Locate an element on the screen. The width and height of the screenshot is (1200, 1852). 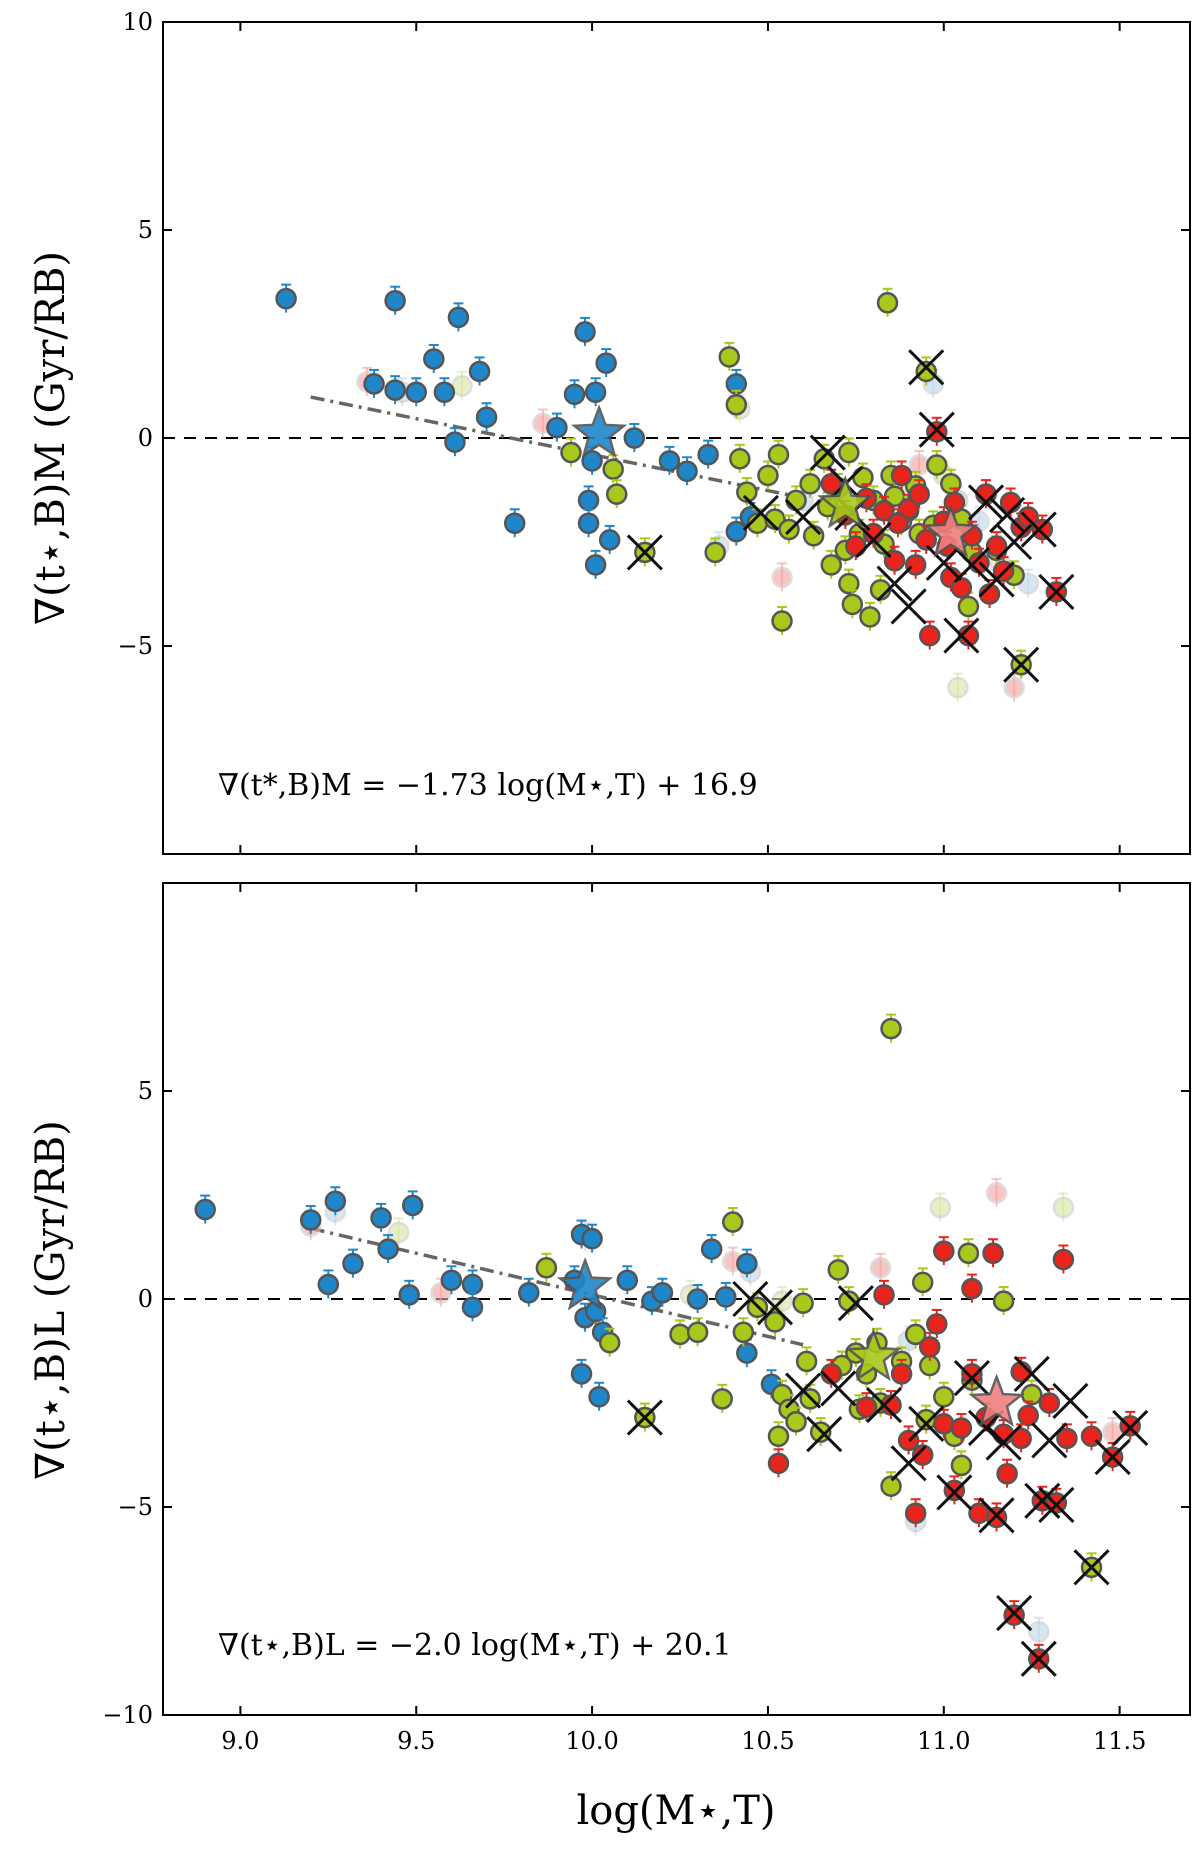
bottom-star-blue is located at coordinates (585, 1283).